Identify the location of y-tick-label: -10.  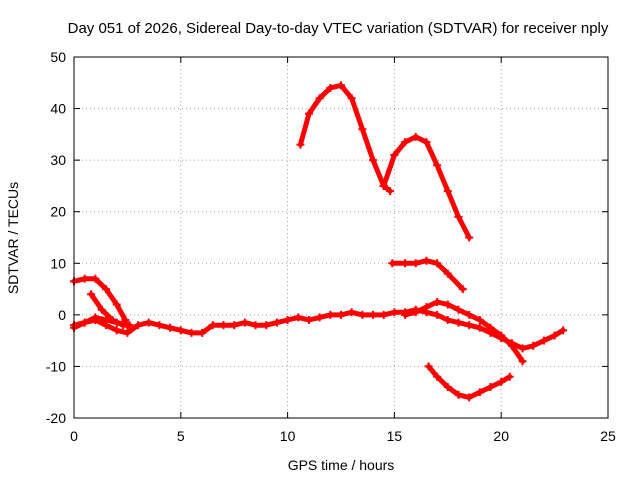
(56, 366).